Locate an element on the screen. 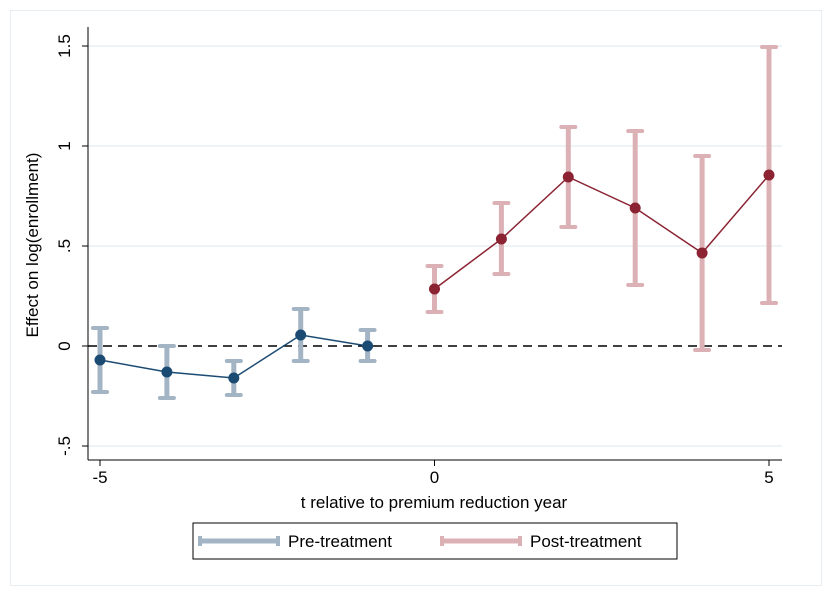 The height and width of the screenshot is (594, 834). legend: Pre-treatment Post-treatment is located at coordinates (435, 541).